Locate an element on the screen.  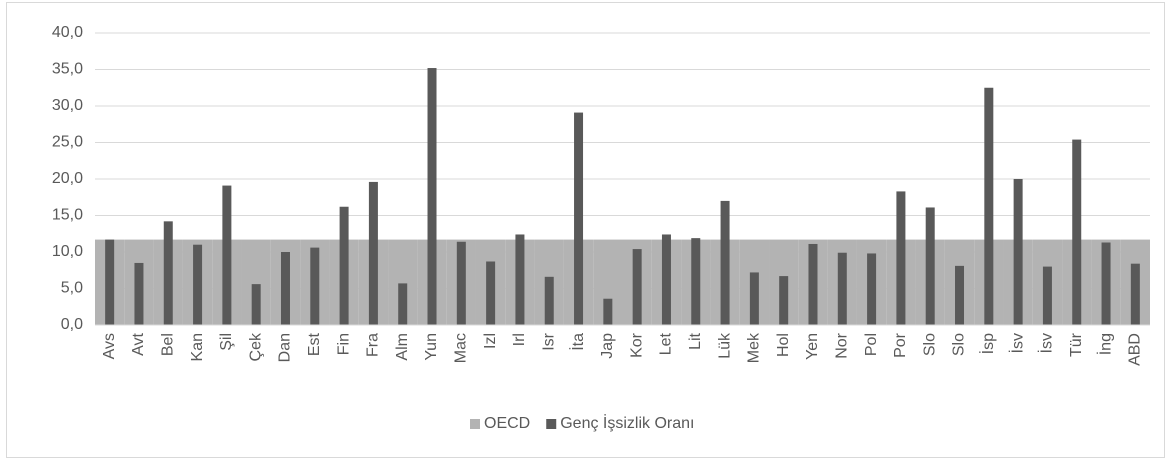
x-tick-label: Kan is located at coordinates (197, 347).